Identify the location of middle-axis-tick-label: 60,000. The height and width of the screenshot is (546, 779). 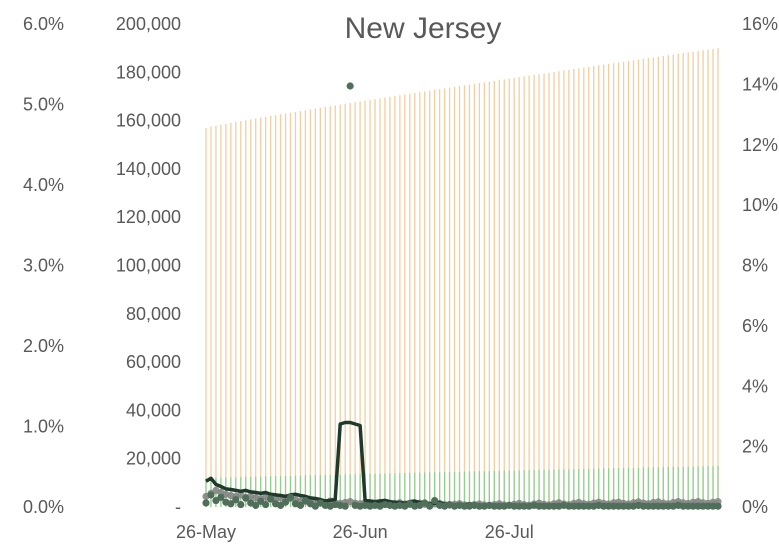
(153, 362).